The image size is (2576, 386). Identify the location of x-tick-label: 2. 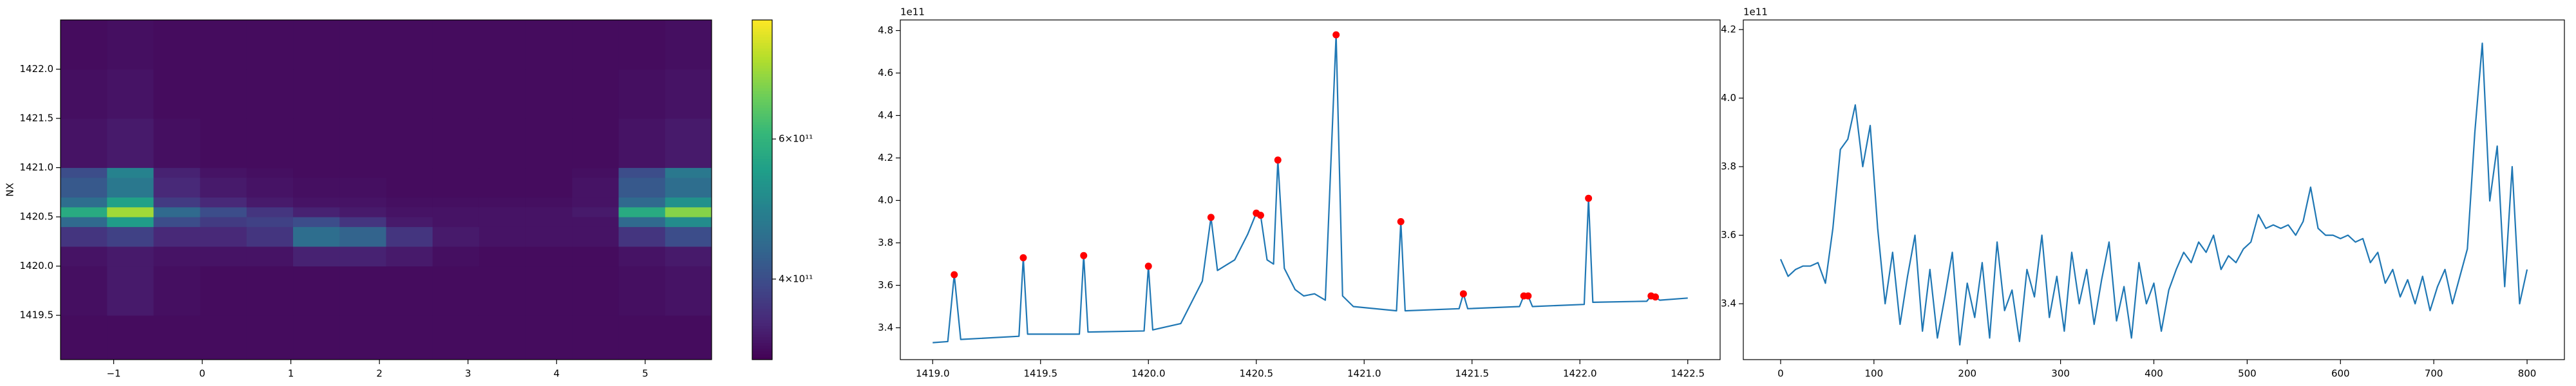
(380, 374).